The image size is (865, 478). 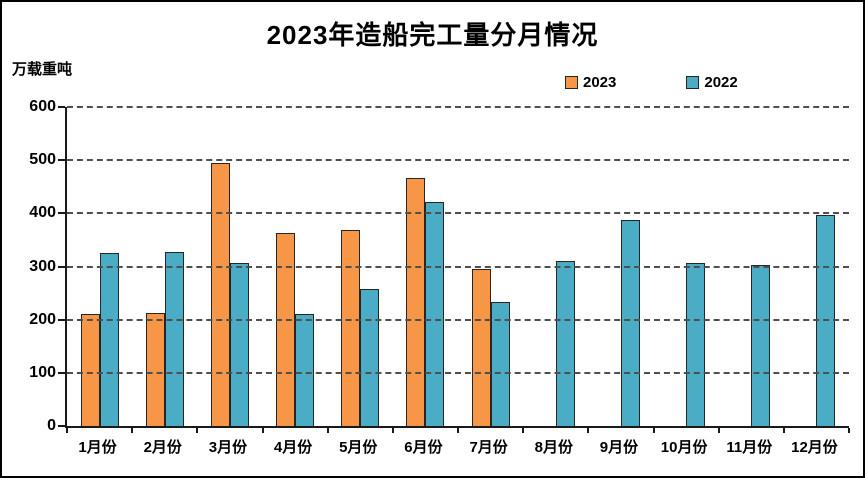 I want to click on y-axis-tick-label-200: 200, so click(x=42, y=319).